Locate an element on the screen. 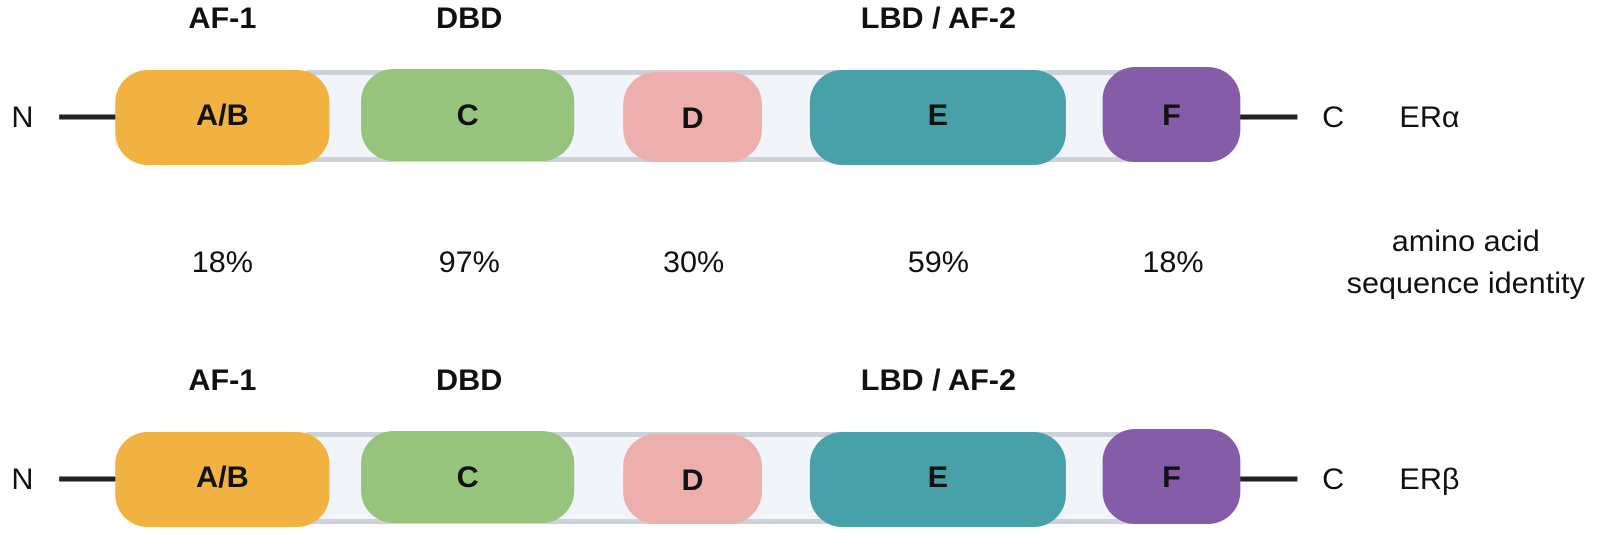 The width and height of the screenshot is (1602, 548). protein-name: ERα is located at coordinates (1429, 117).